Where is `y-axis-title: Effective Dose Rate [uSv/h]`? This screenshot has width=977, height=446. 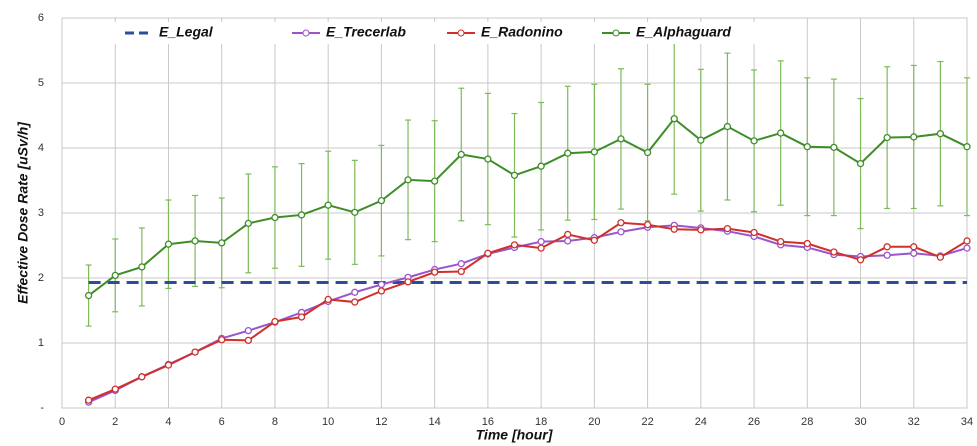
y-axis-title: Effective Dose Rate [uSv/h] is located at coordinates (23, 212).